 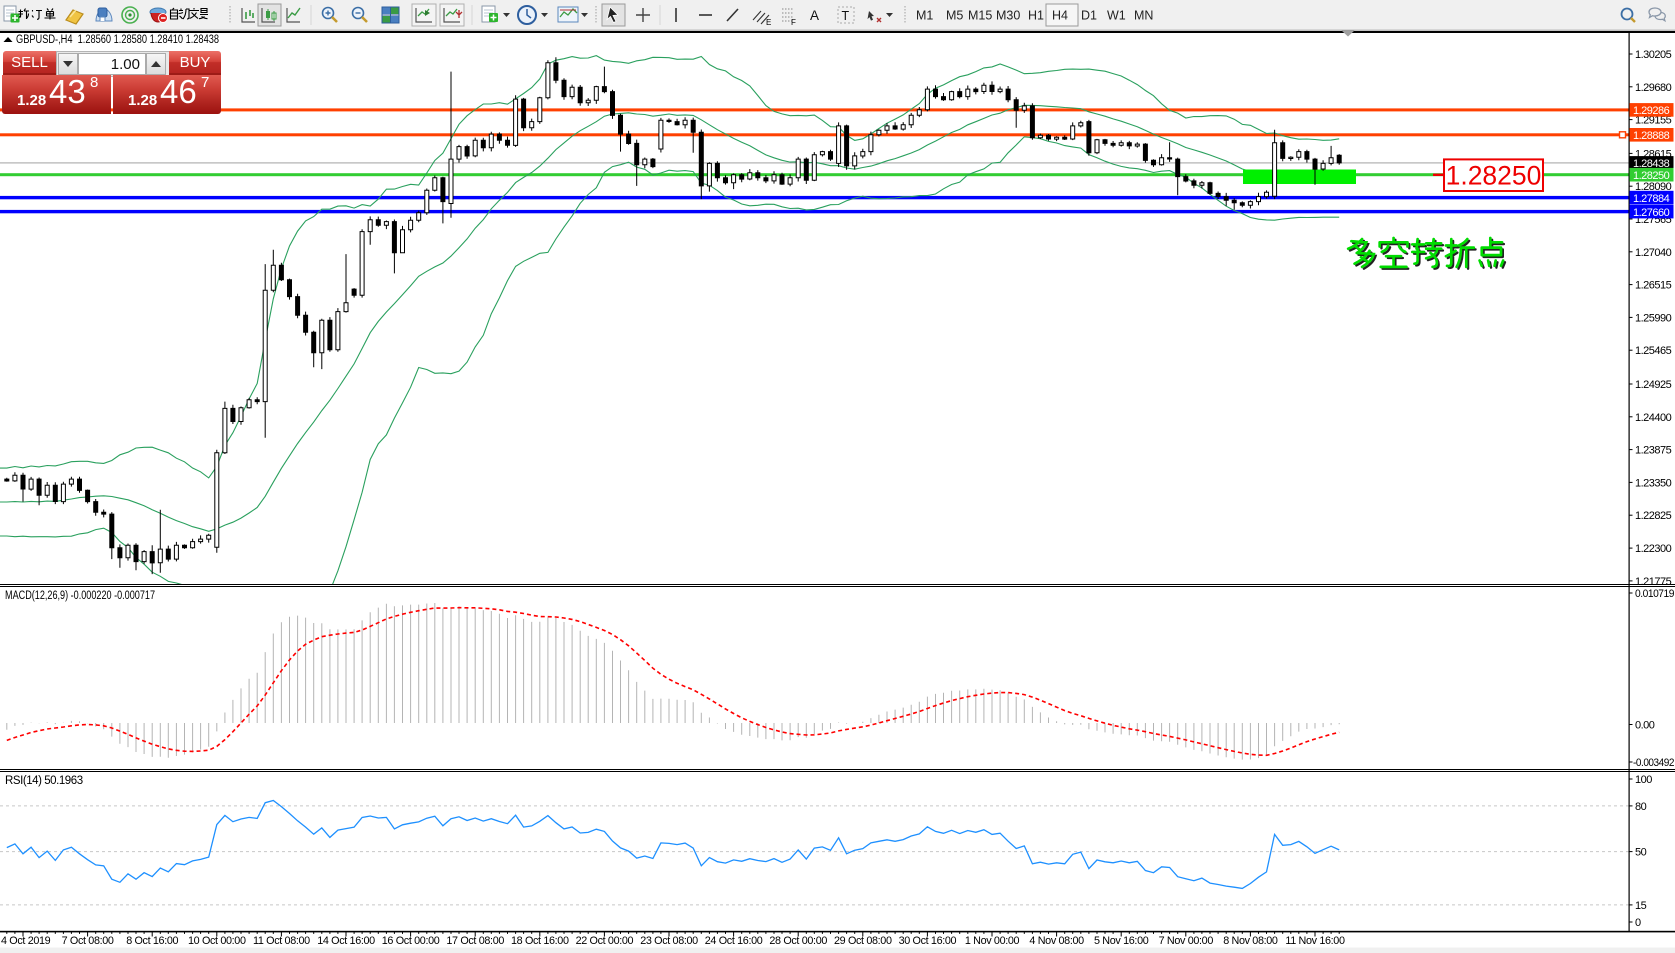 What do you see at coordinates (1645, 726) in the screenshot?
I see `svg-text: 0.00` at bounding box center [1645, 726].